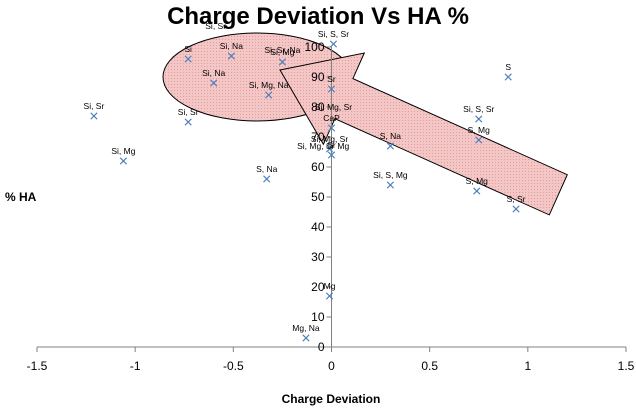 The image size is (636, 411). Describe the element at coordinates (21, 197) in the screenshot. I see `y-axis-title: % HA` at that location.